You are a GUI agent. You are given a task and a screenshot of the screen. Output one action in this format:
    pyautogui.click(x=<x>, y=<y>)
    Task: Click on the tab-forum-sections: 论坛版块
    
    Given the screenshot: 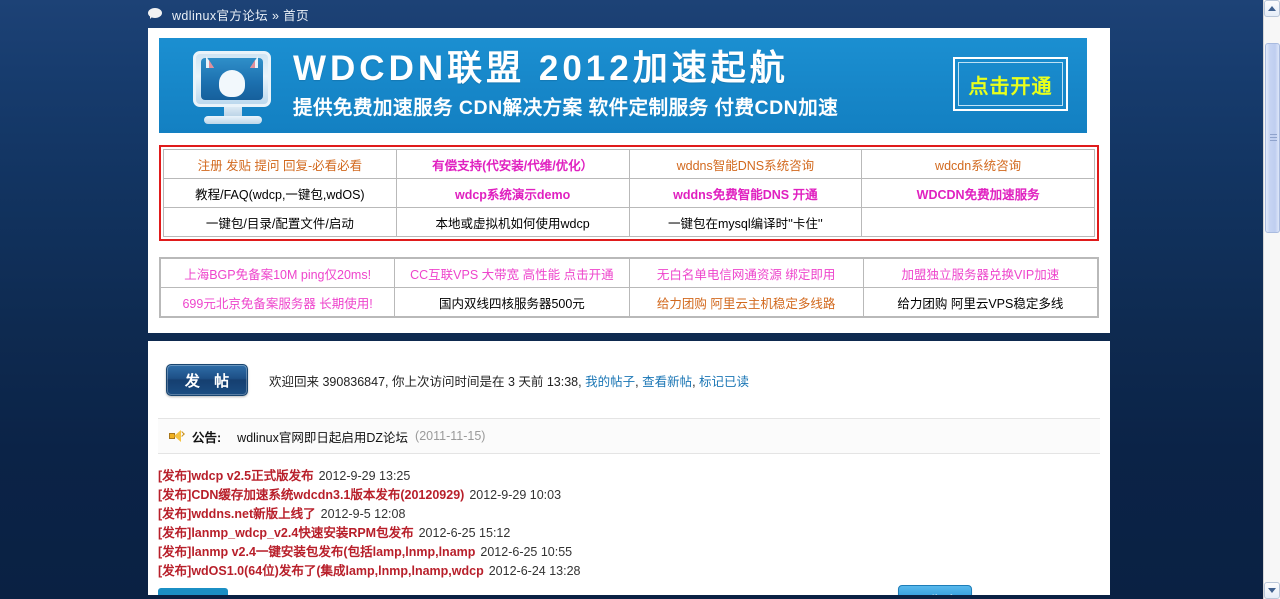 What is the action you would take?
    pyautogui.click(x=193, y=591)
    